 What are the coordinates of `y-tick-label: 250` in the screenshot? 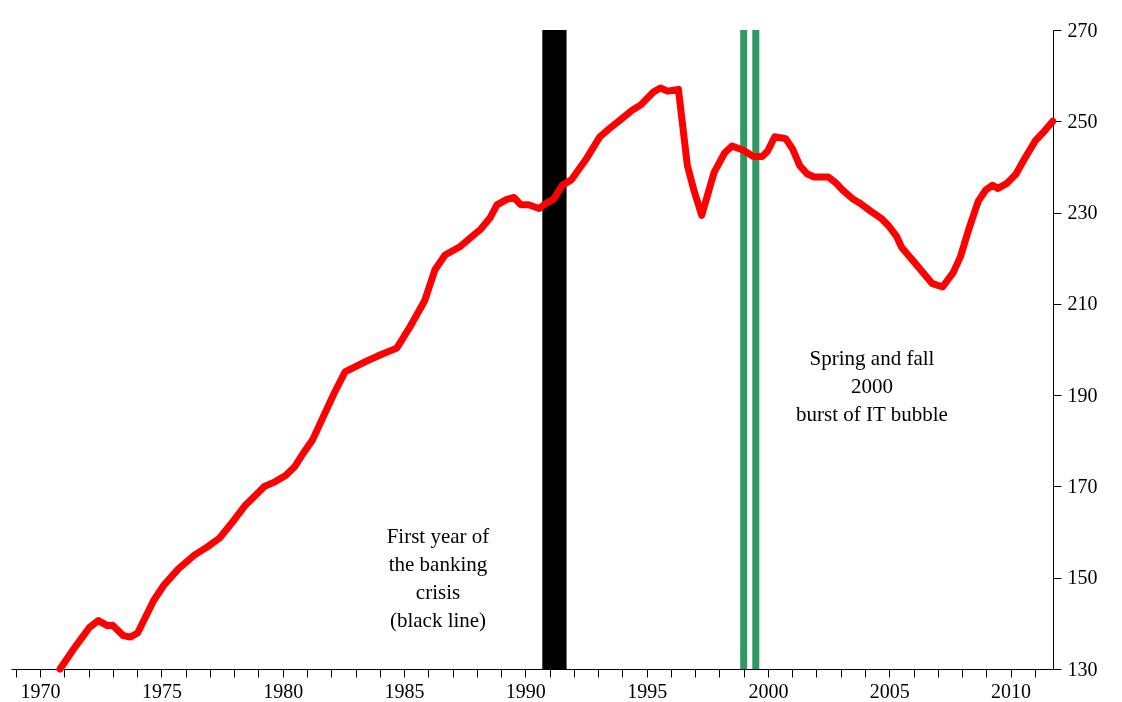 It's located at (1082, 120).